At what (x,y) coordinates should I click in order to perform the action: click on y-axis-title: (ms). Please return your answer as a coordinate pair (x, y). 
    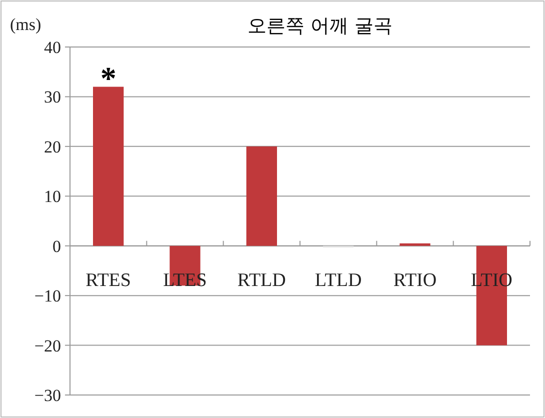
    Looking at the image, I should click on (26, 24).